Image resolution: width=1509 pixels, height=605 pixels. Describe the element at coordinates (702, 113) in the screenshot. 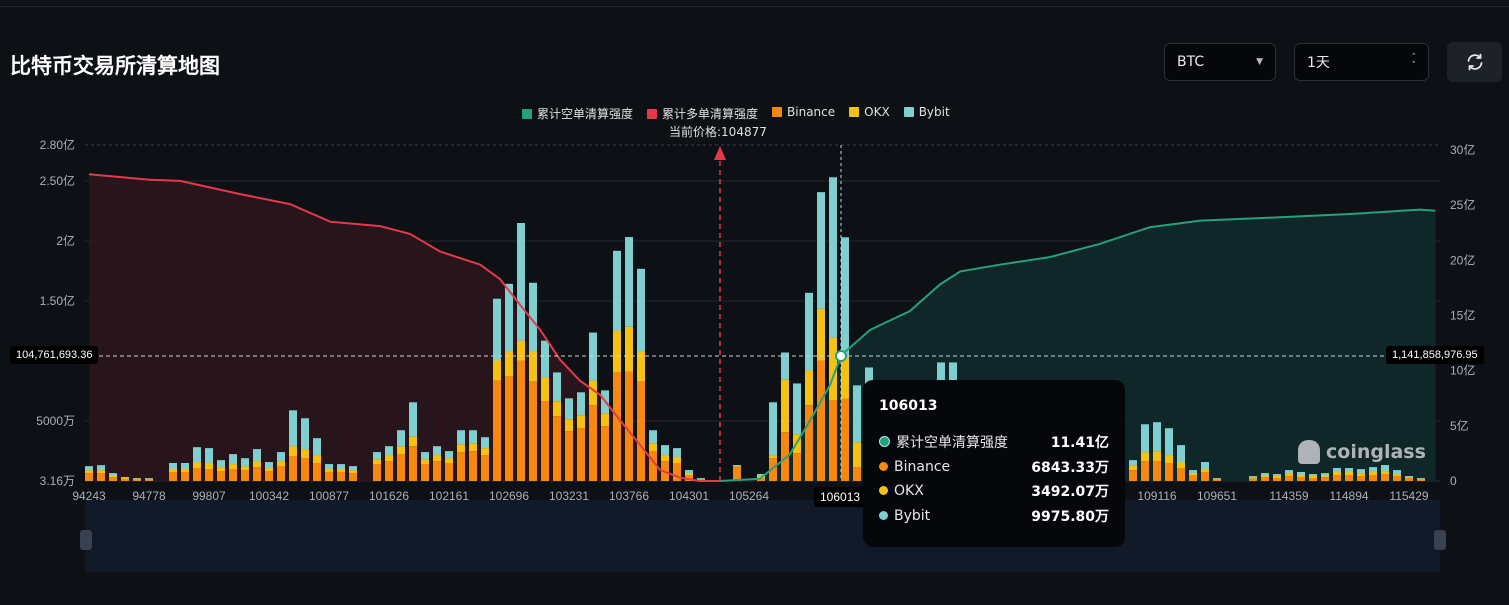

I see `legend-item-long-cumulative: 累计多单清算强度` at that location.